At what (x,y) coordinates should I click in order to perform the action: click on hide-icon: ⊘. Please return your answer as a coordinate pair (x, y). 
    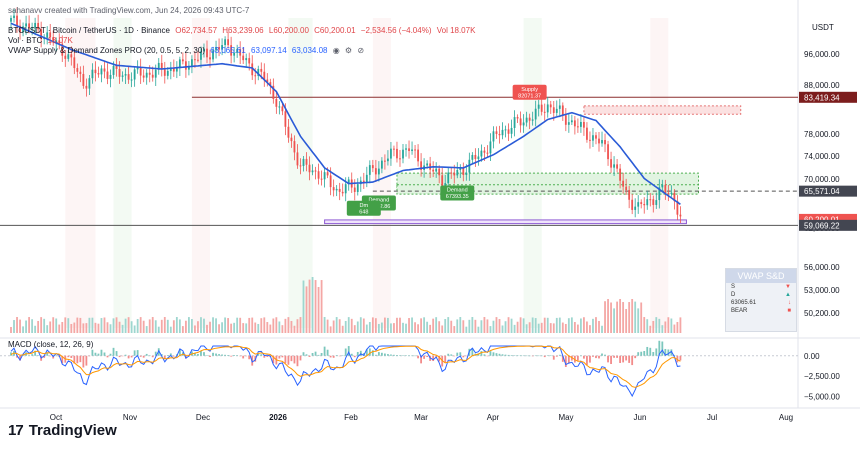
    Looking at the image, I should click on (361, 50).